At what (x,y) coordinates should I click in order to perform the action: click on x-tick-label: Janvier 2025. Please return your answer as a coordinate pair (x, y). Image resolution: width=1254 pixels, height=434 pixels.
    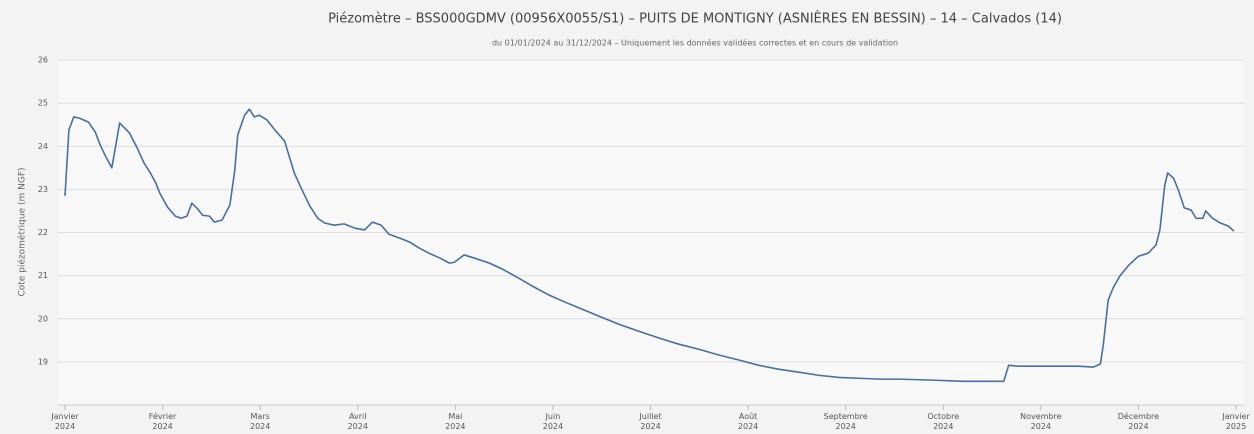
    Looking at the image, I should click on (1235, 421).